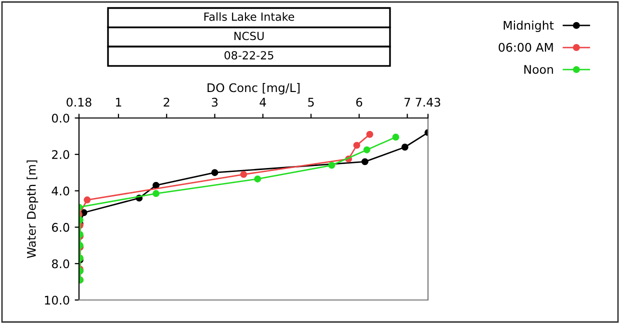 The height and width of the screenshot is (324, 620). What do you see at coordinates (249, 16) in the screenshot?
I see `chart-title: Falls Lake Intake` at bounding box center [249, 16].